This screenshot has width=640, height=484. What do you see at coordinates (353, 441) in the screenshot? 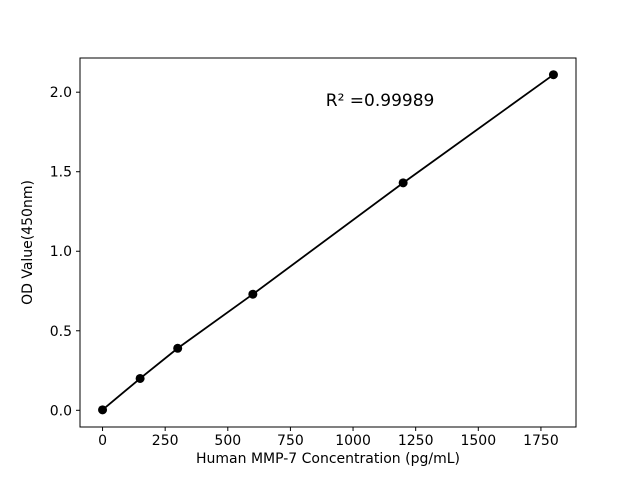
I see `x-tick-label: 1000` at bounding box center [353, 441].